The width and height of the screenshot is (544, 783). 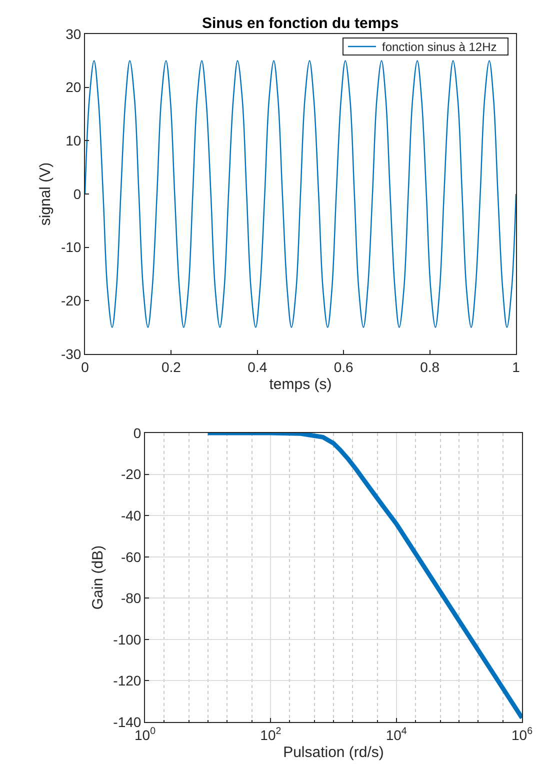 I want to click on y-axis-title: Gain (dB), so click(x=97, y=577).